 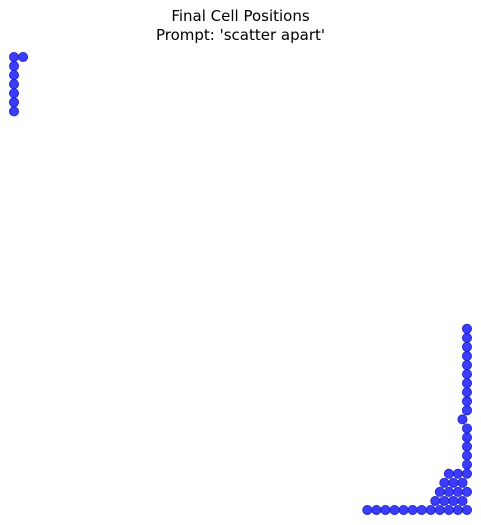 What do you see at coordinates (240, 16) in the screenshot?
I see `chart-title: Final Cell Positions` at bounding box center [240, 16].